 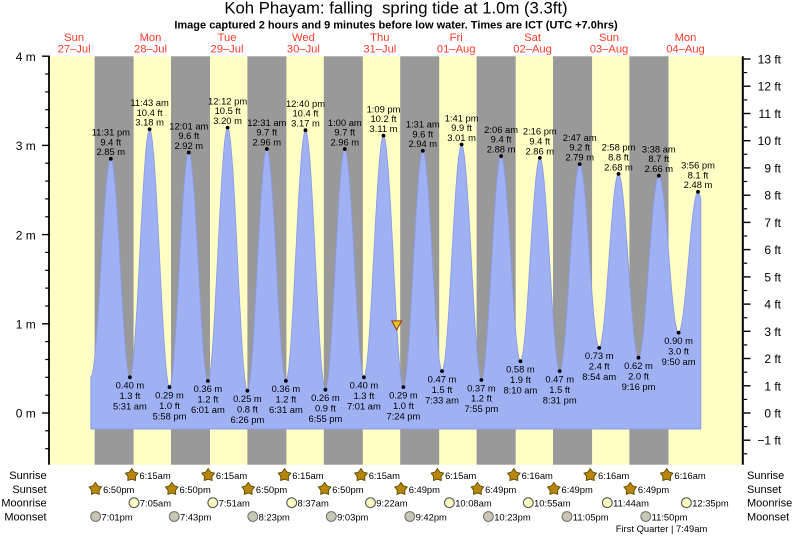 What do you see at coordinates (303, 49) in the screenshot?
I see `svg-text: 30–Jul` at bounding box center [303, 49].